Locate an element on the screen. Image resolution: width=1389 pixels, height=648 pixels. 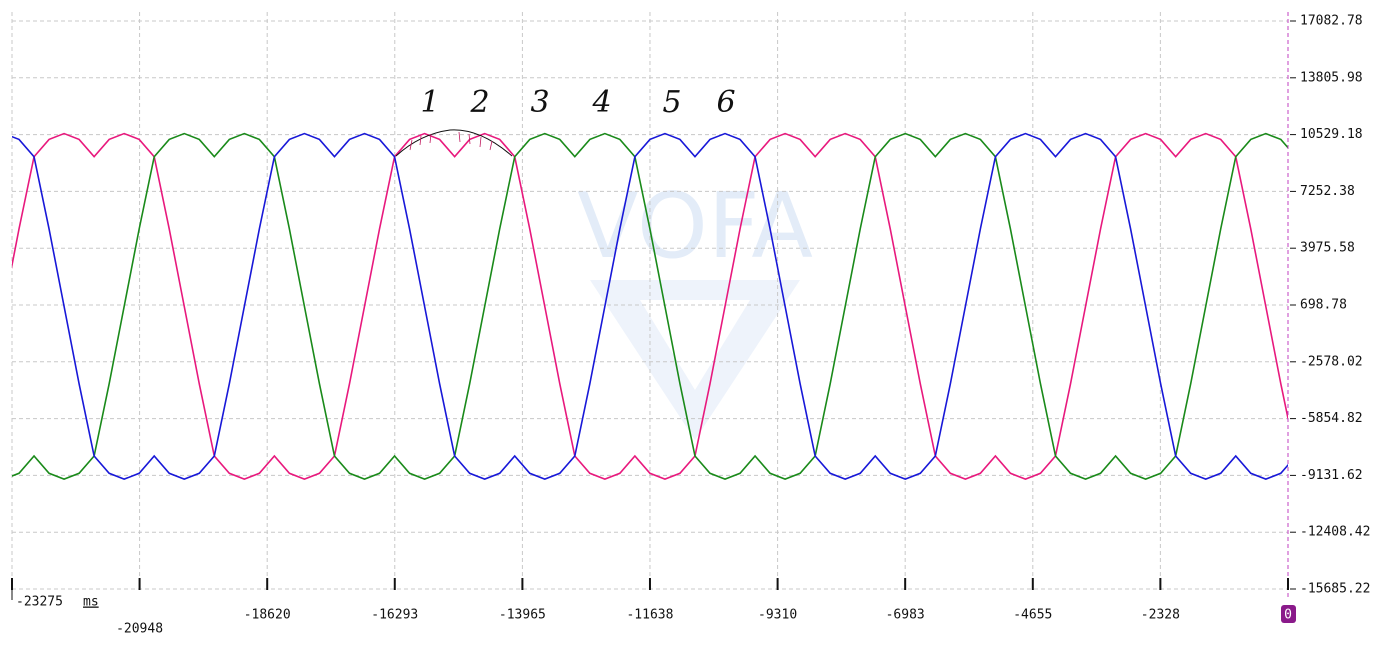
y-tick-label: 10529.18 is located at coordinates (1331, 134).